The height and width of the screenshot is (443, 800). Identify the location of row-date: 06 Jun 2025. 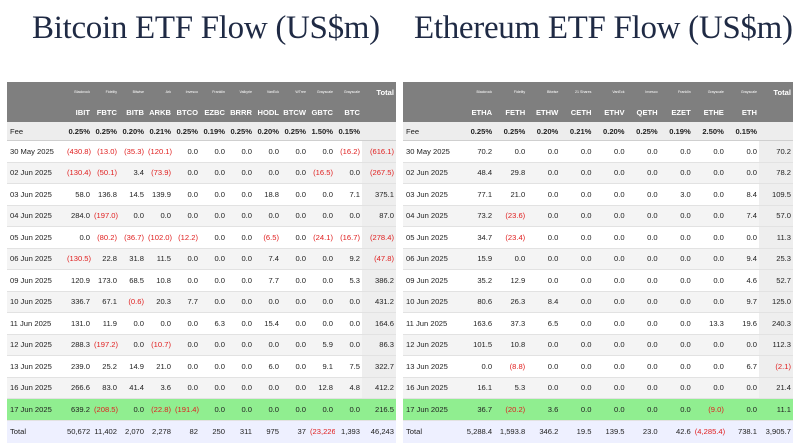
(36, 259).